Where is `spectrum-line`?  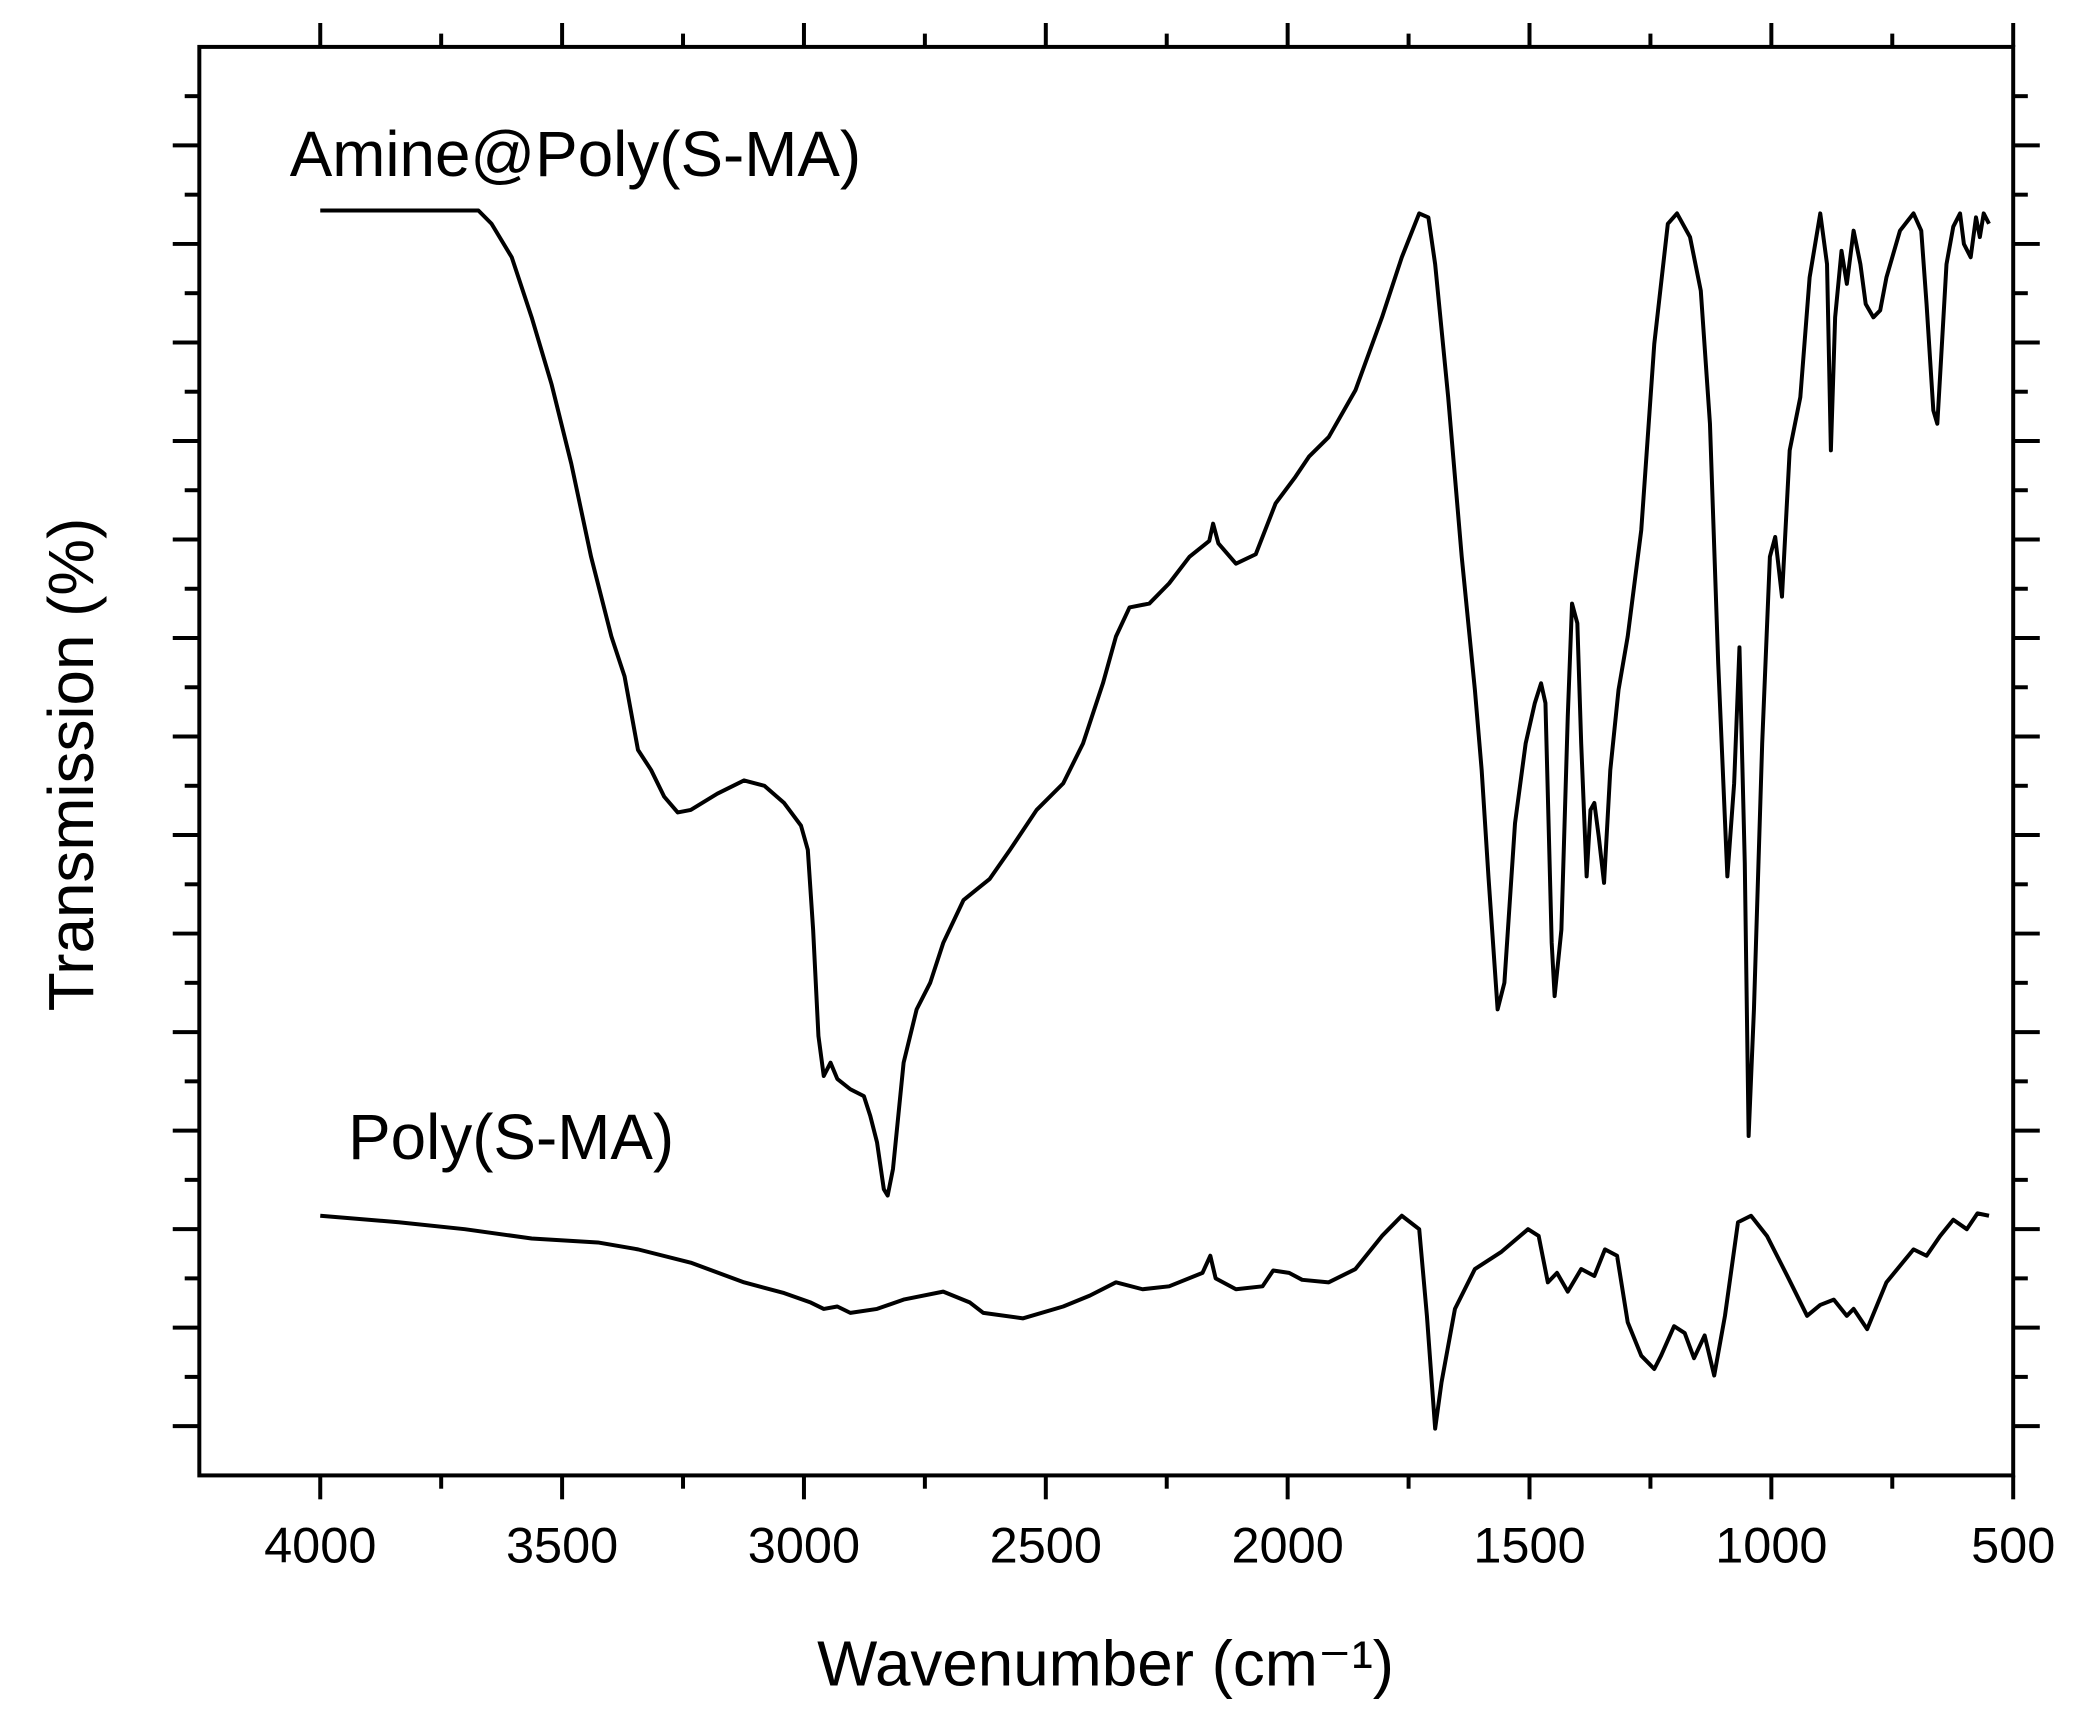
spectrum-line is located at coordinates (1155, 1321).